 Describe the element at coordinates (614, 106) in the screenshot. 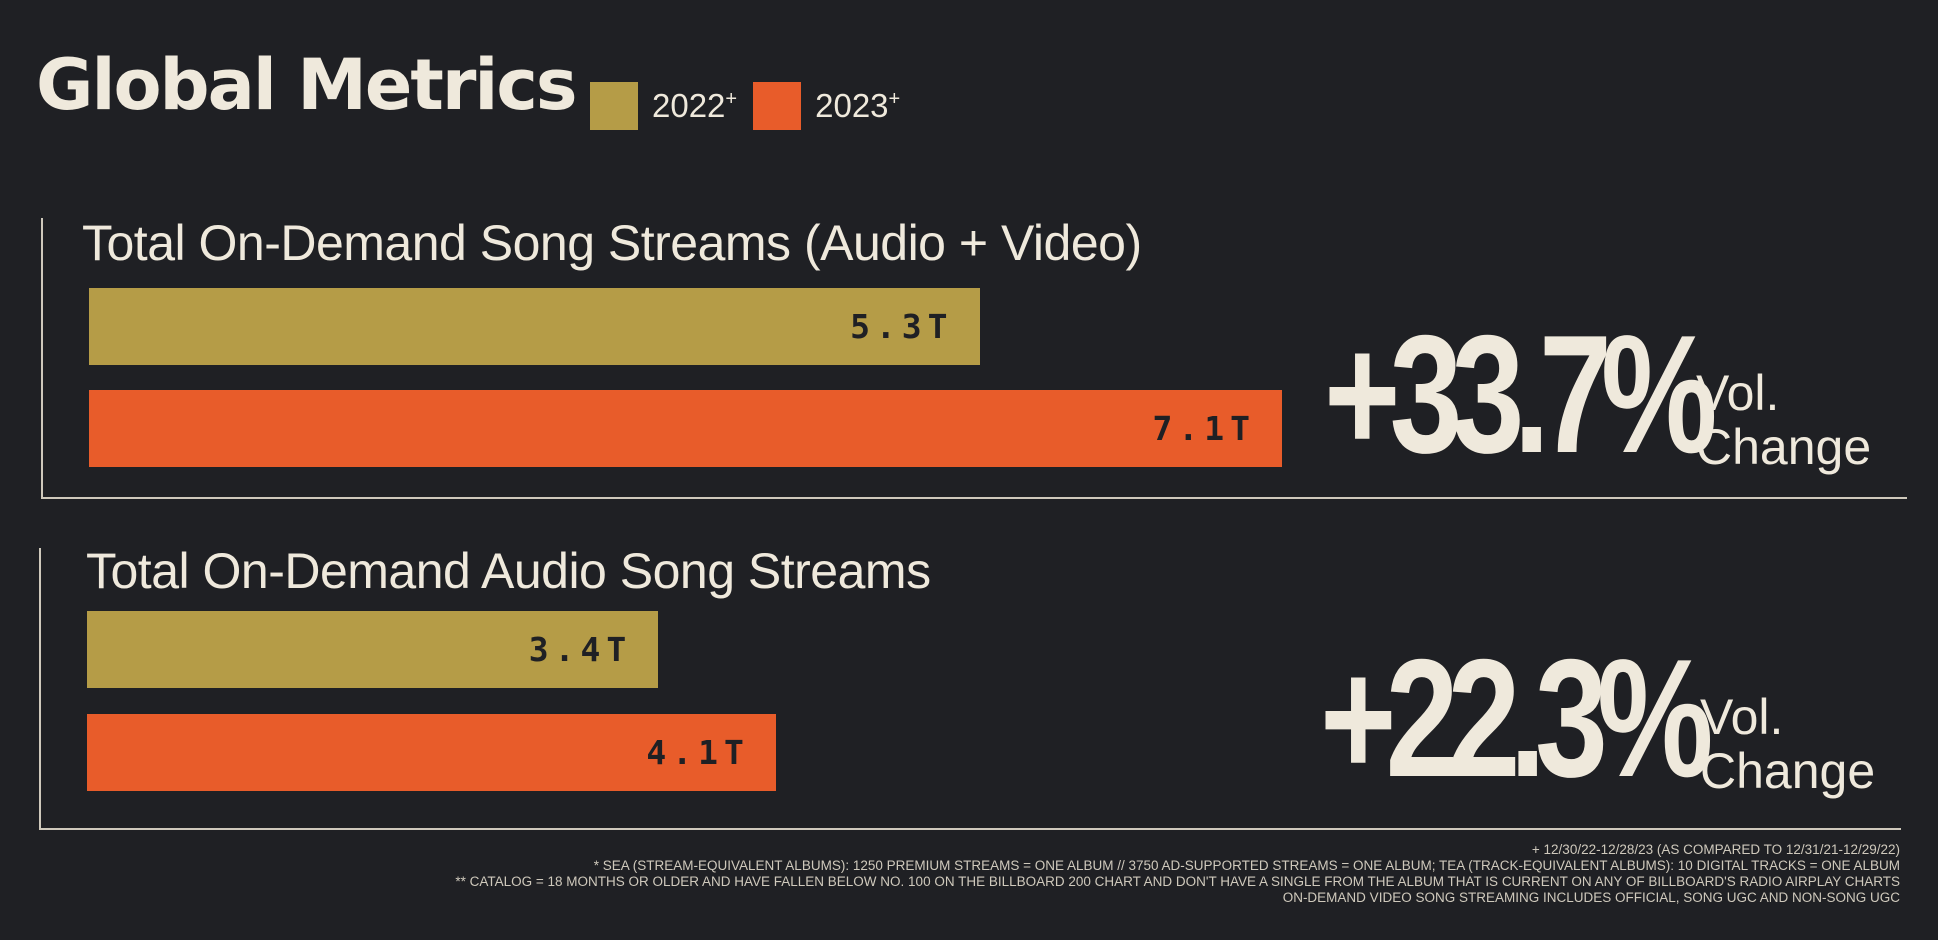

I see `legend-swatch-2022` at that location.